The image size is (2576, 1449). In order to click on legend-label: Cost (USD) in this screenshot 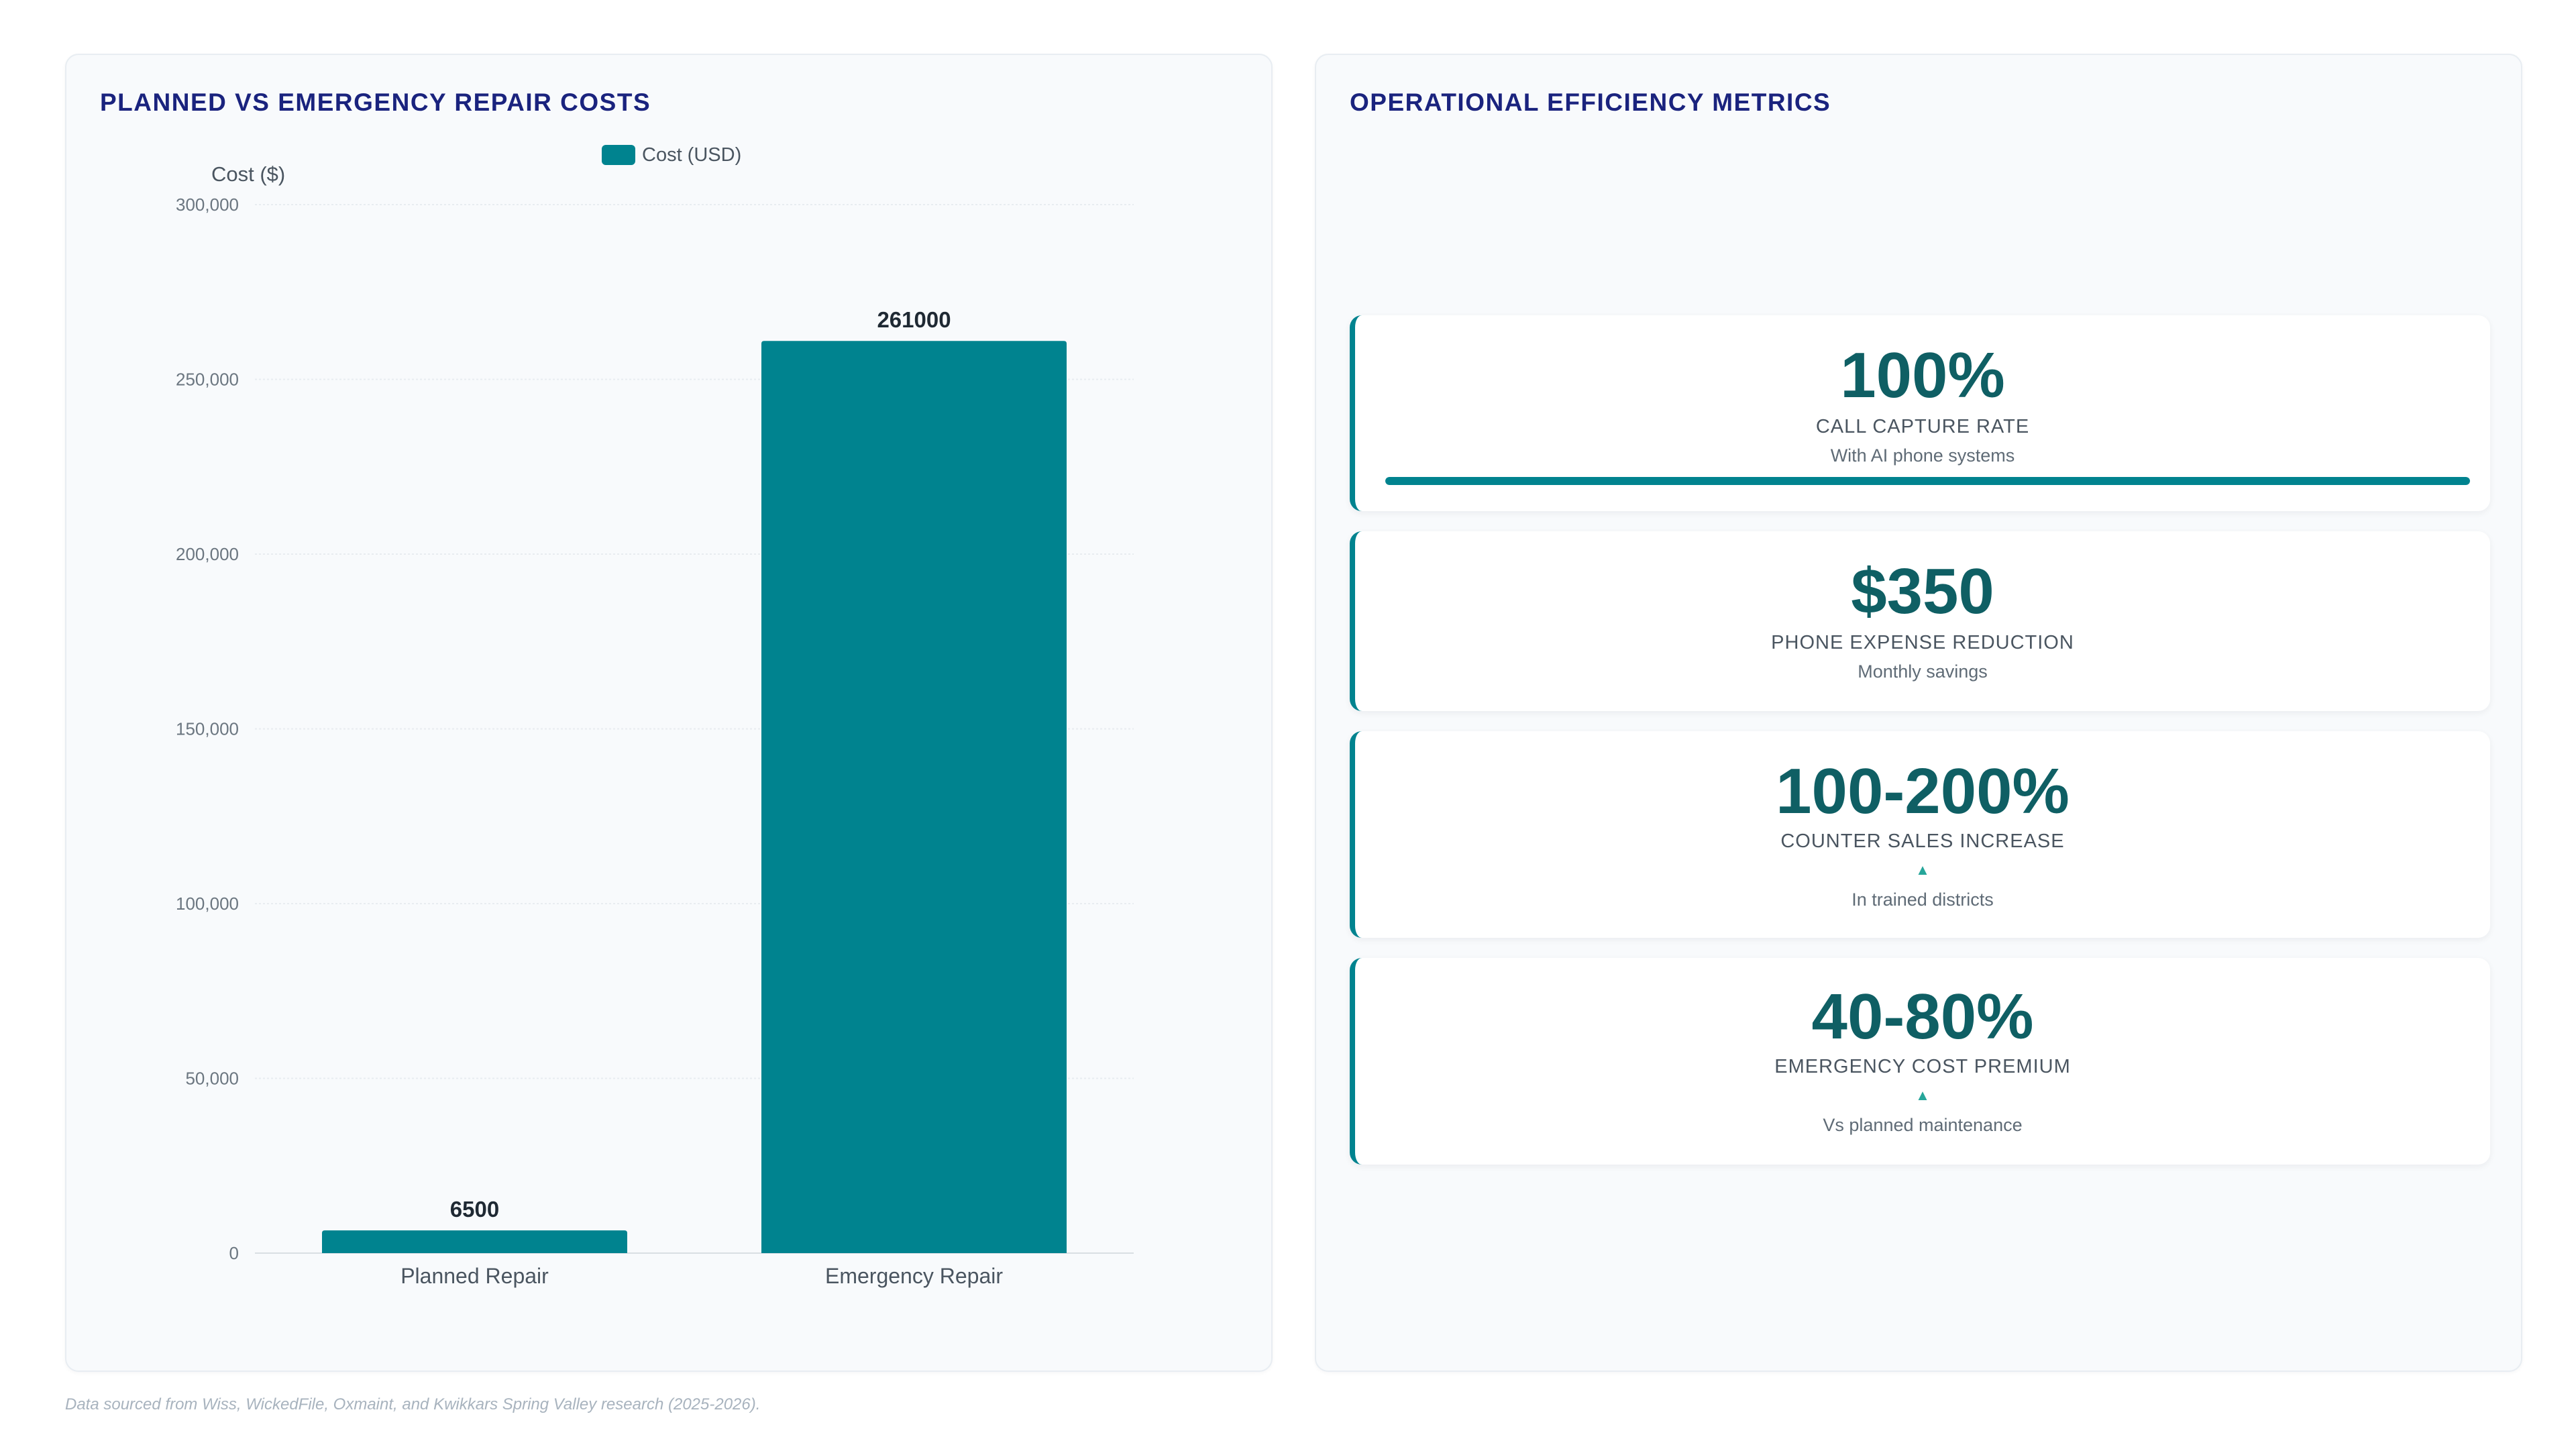, I will do `click(691, 155)`.